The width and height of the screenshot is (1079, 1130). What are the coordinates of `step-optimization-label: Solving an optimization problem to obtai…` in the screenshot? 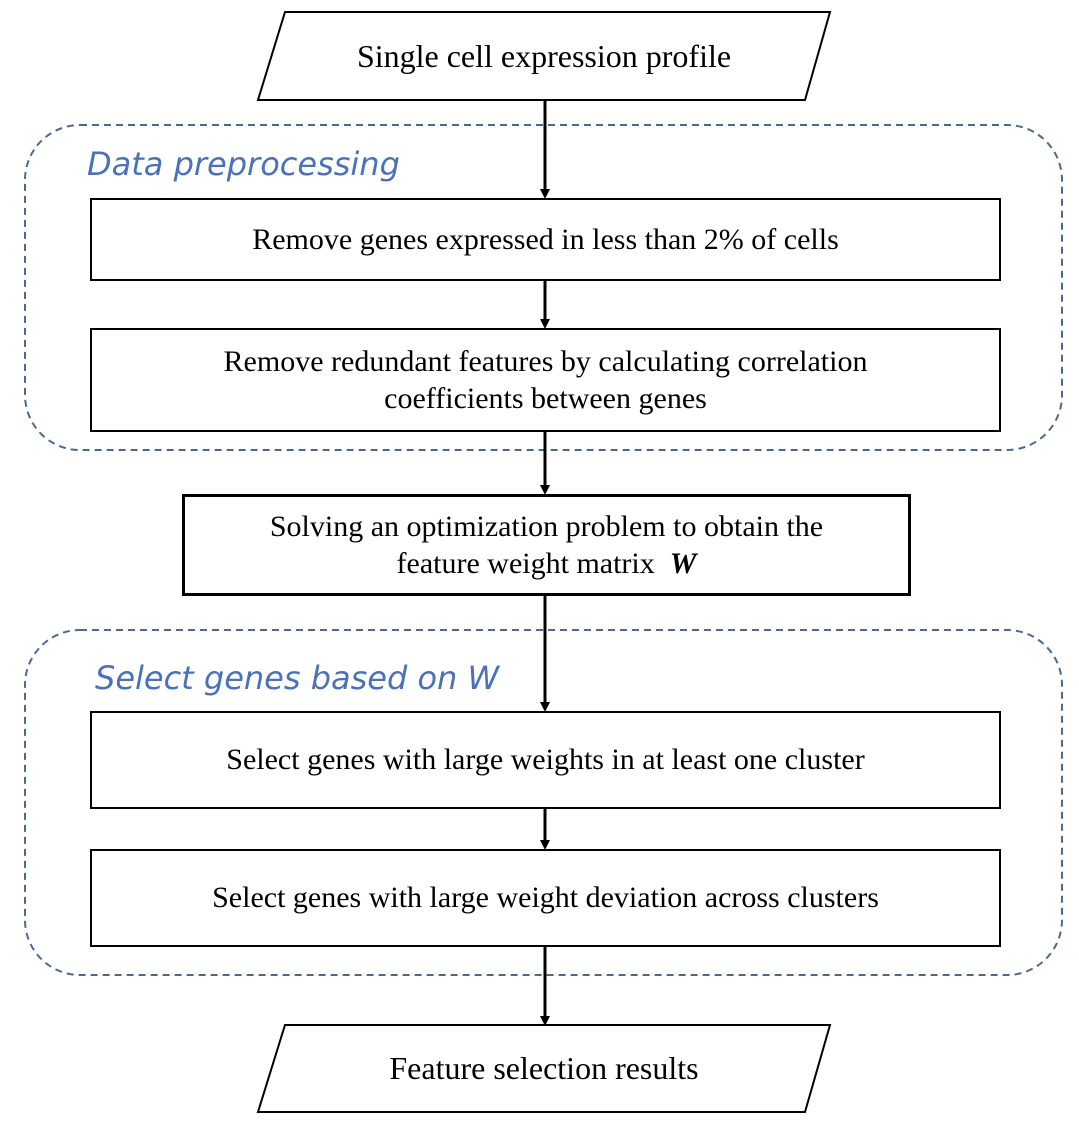 It's located at (546, 545).